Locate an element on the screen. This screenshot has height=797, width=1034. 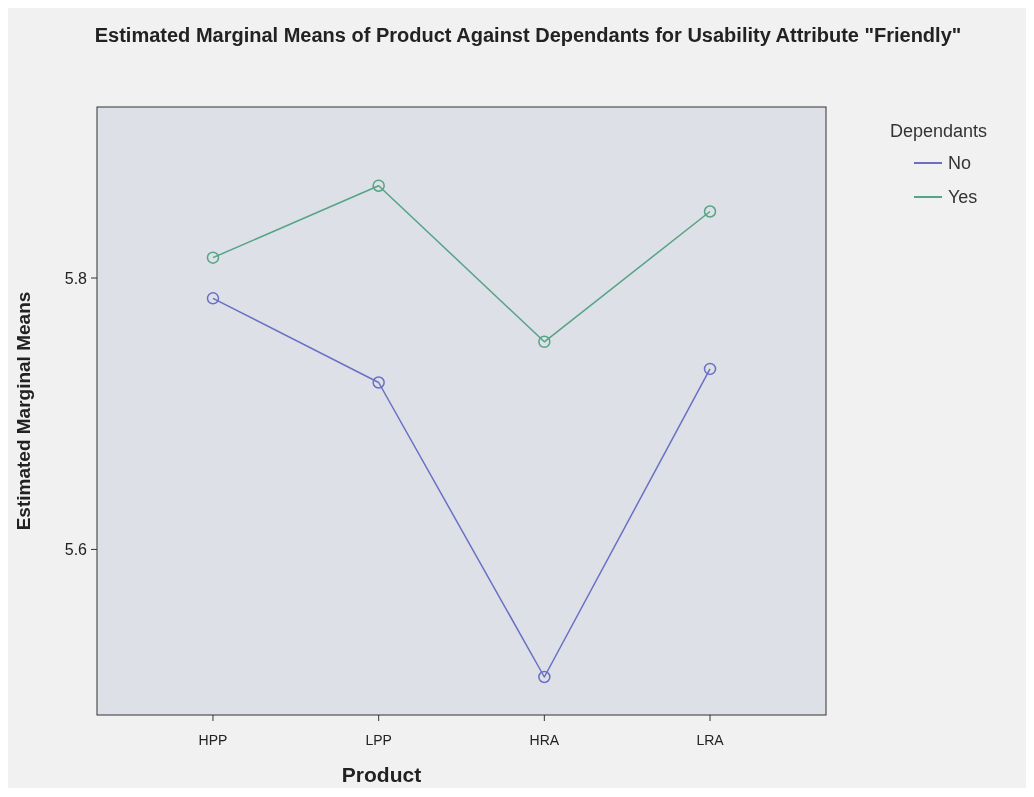
x-tick-label: LPP is located at coordinates (378, 740).